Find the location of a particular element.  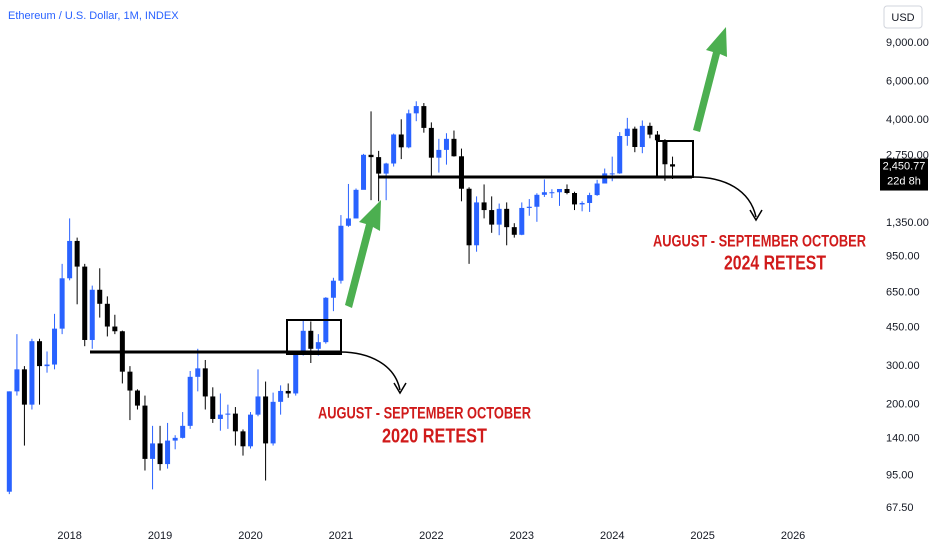

y-tick-label: 950.00 is located at coordinates (903, 256).